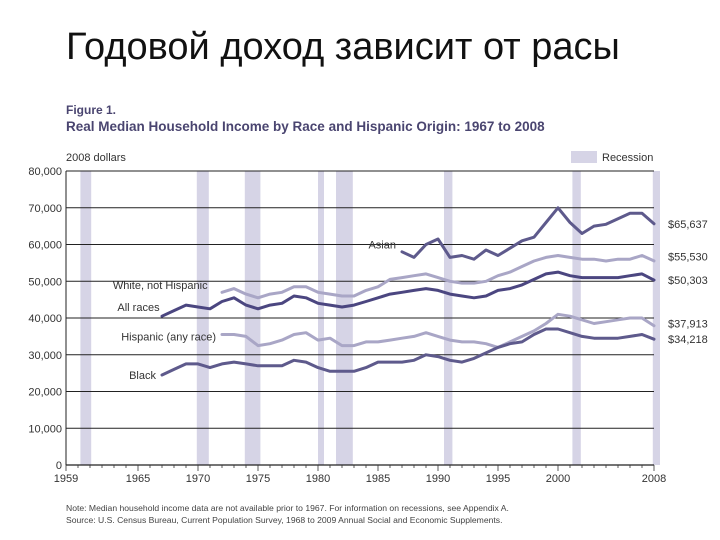 This screenshot has width=720, height=540. I want to click on x-tick-label: 1995, so click(498, 479).